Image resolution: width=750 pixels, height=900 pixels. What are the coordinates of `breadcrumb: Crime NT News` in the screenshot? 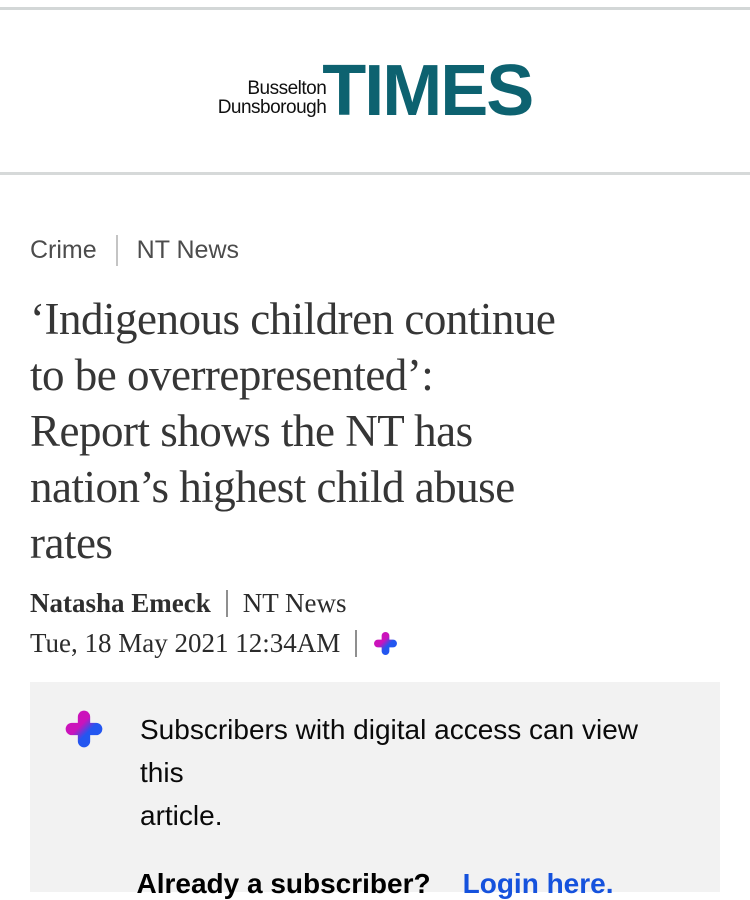 It's located at (375, 250).